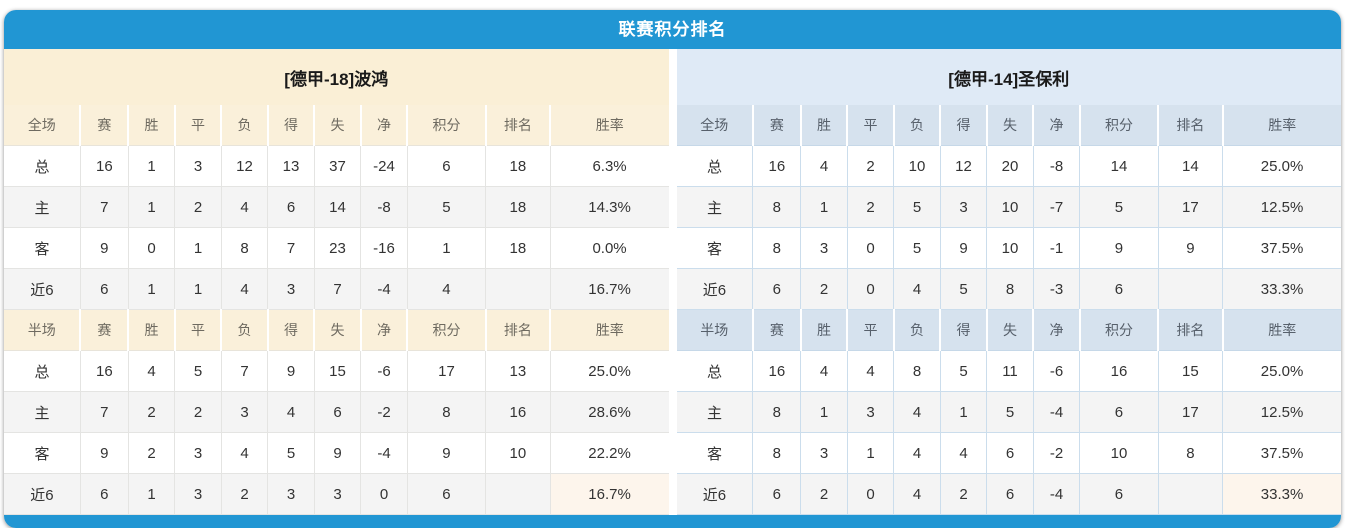 The height and width of the screenshot is (528, 1345). I want to click on table-row: 客 9 0 1 8 7 23 -16 1 18 0.0%, so click(336, 248).